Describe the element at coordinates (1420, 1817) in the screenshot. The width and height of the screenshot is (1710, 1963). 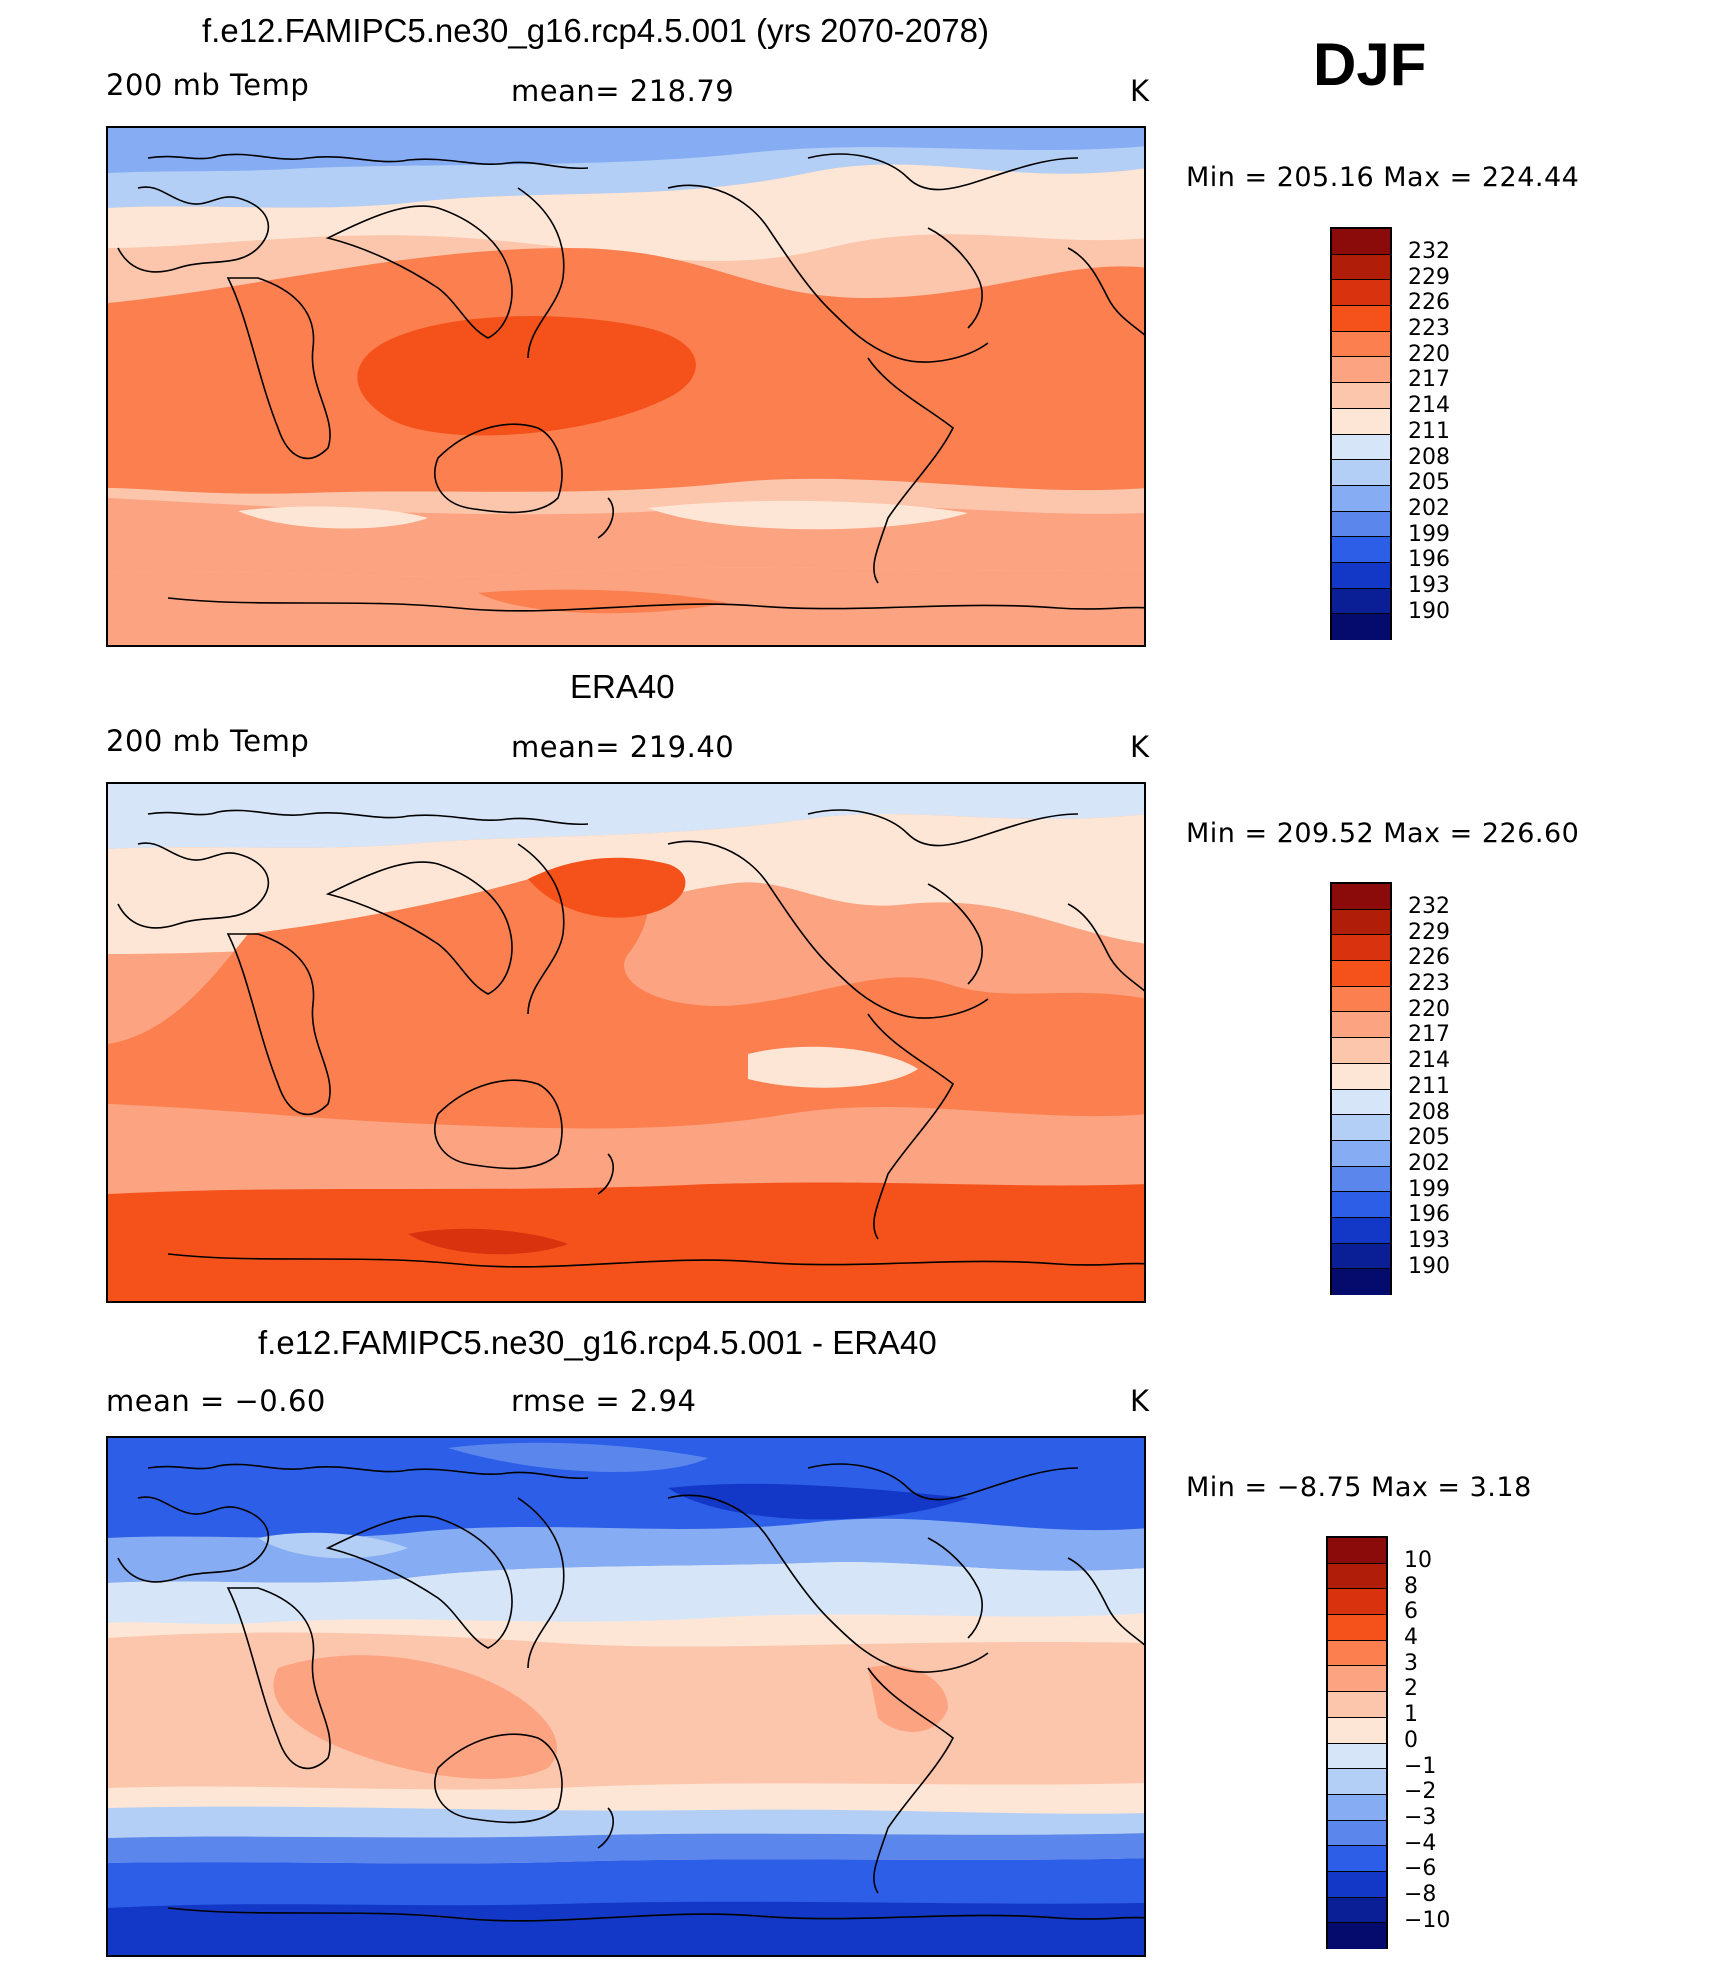
I see `colorbar-tick-label: −3` at that location.